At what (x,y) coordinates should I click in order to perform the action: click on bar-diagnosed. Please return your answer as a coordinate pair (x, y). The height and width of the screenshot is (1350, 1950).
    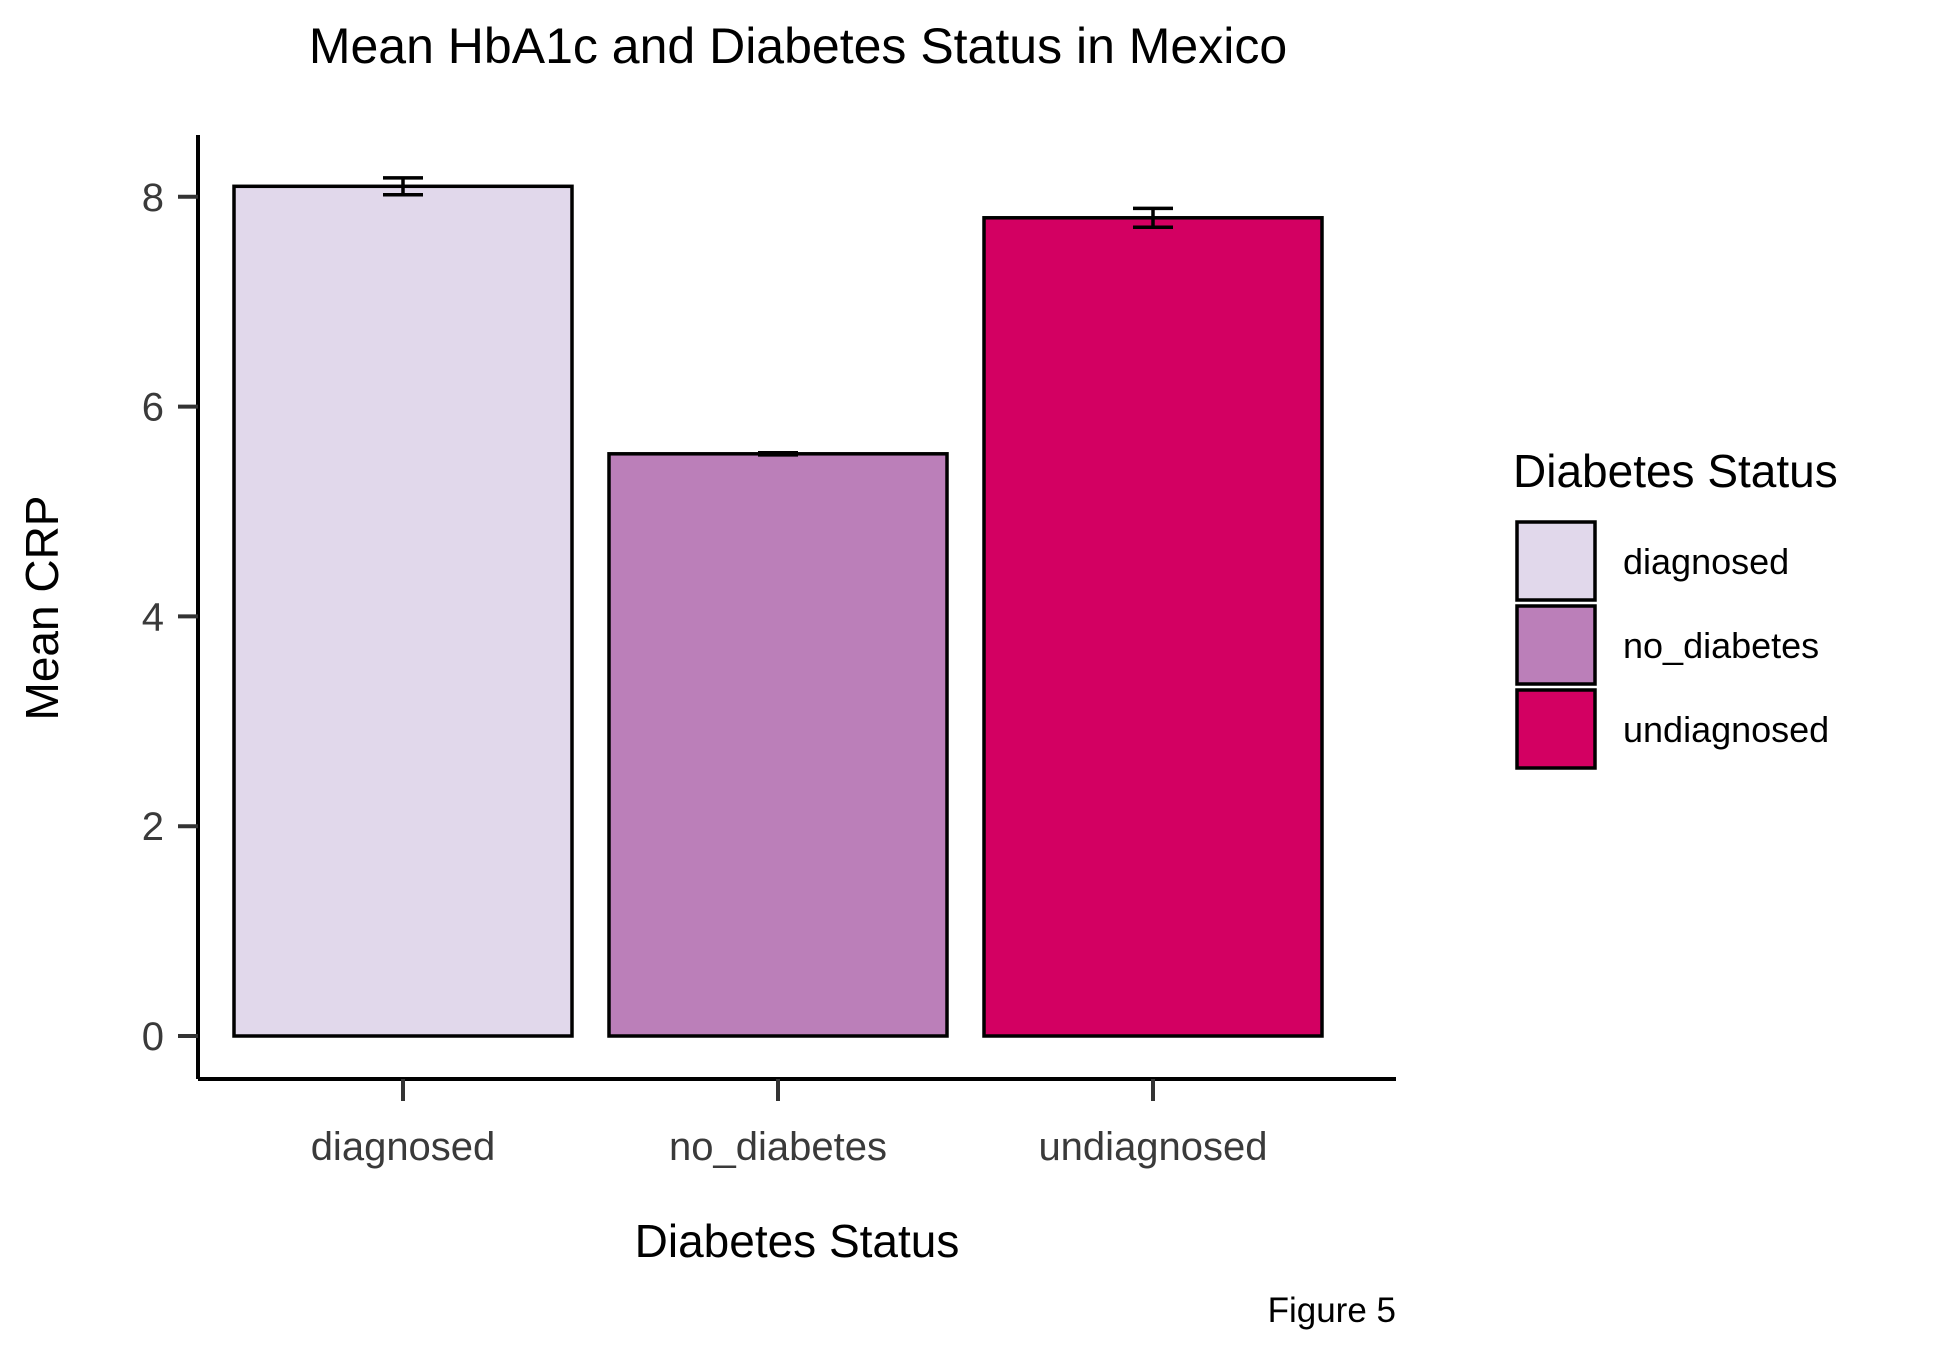
    Looking at the image, I should click on (403, 611).